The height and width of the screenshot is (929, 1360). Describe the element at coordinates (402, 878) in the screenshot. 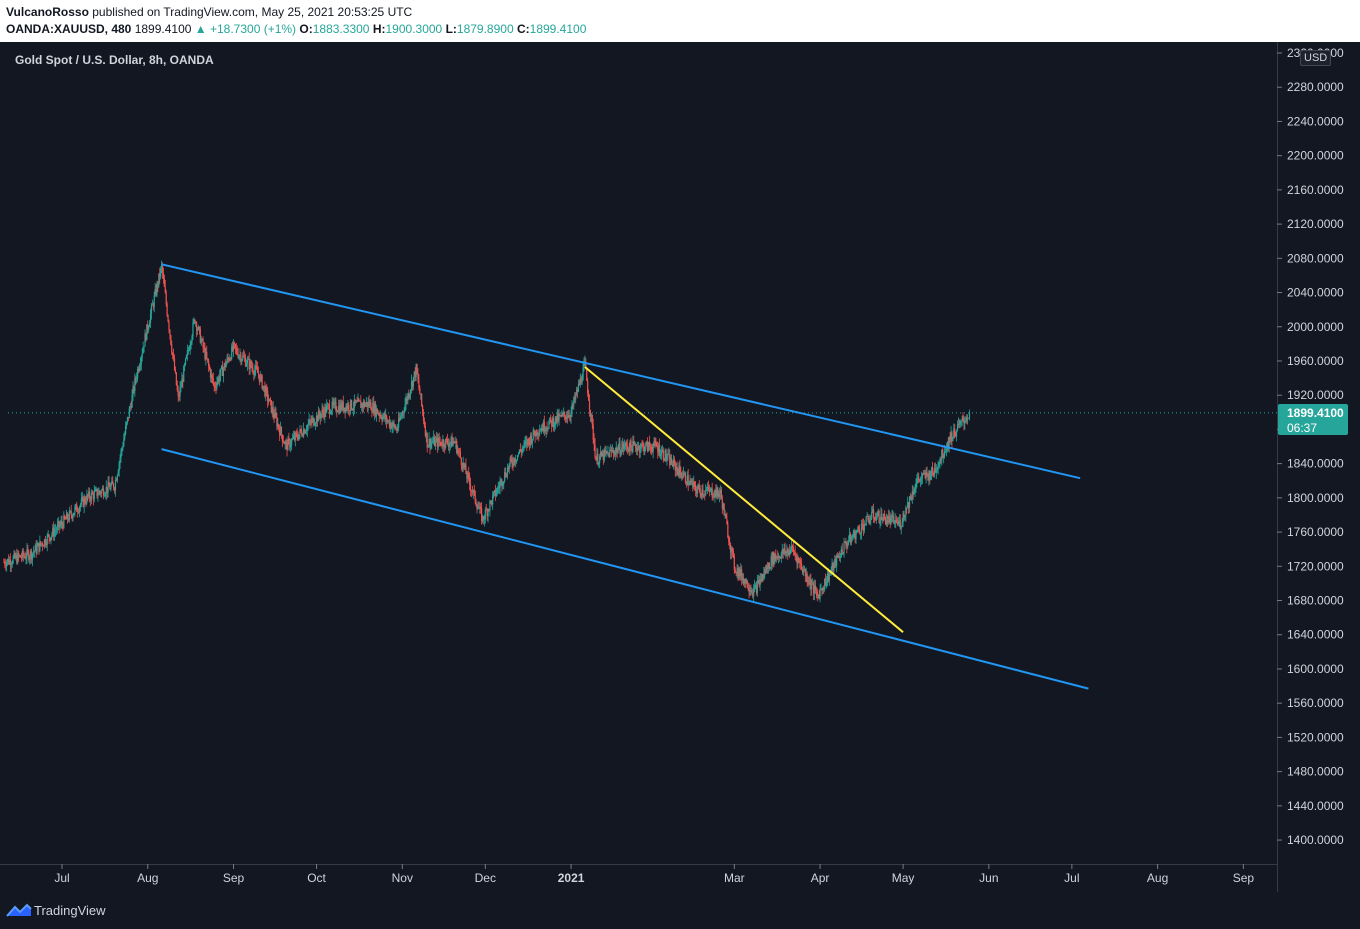

I see `time-tick-label: Nov` at that location.